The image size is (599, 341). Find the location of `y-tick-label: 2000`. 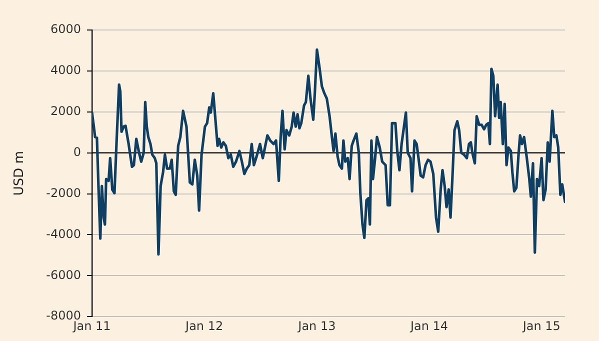

y-tick-label: 2000 is located at coordinates (65, 111).